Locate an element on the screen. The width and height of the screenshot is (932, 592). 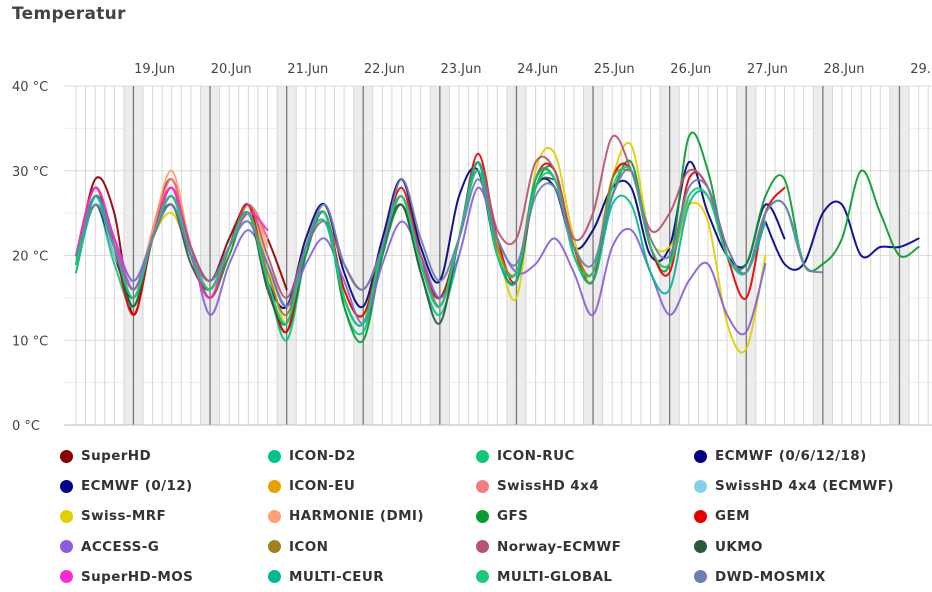
y-tick-label: 30 °C is located at coordinates (30, 172).